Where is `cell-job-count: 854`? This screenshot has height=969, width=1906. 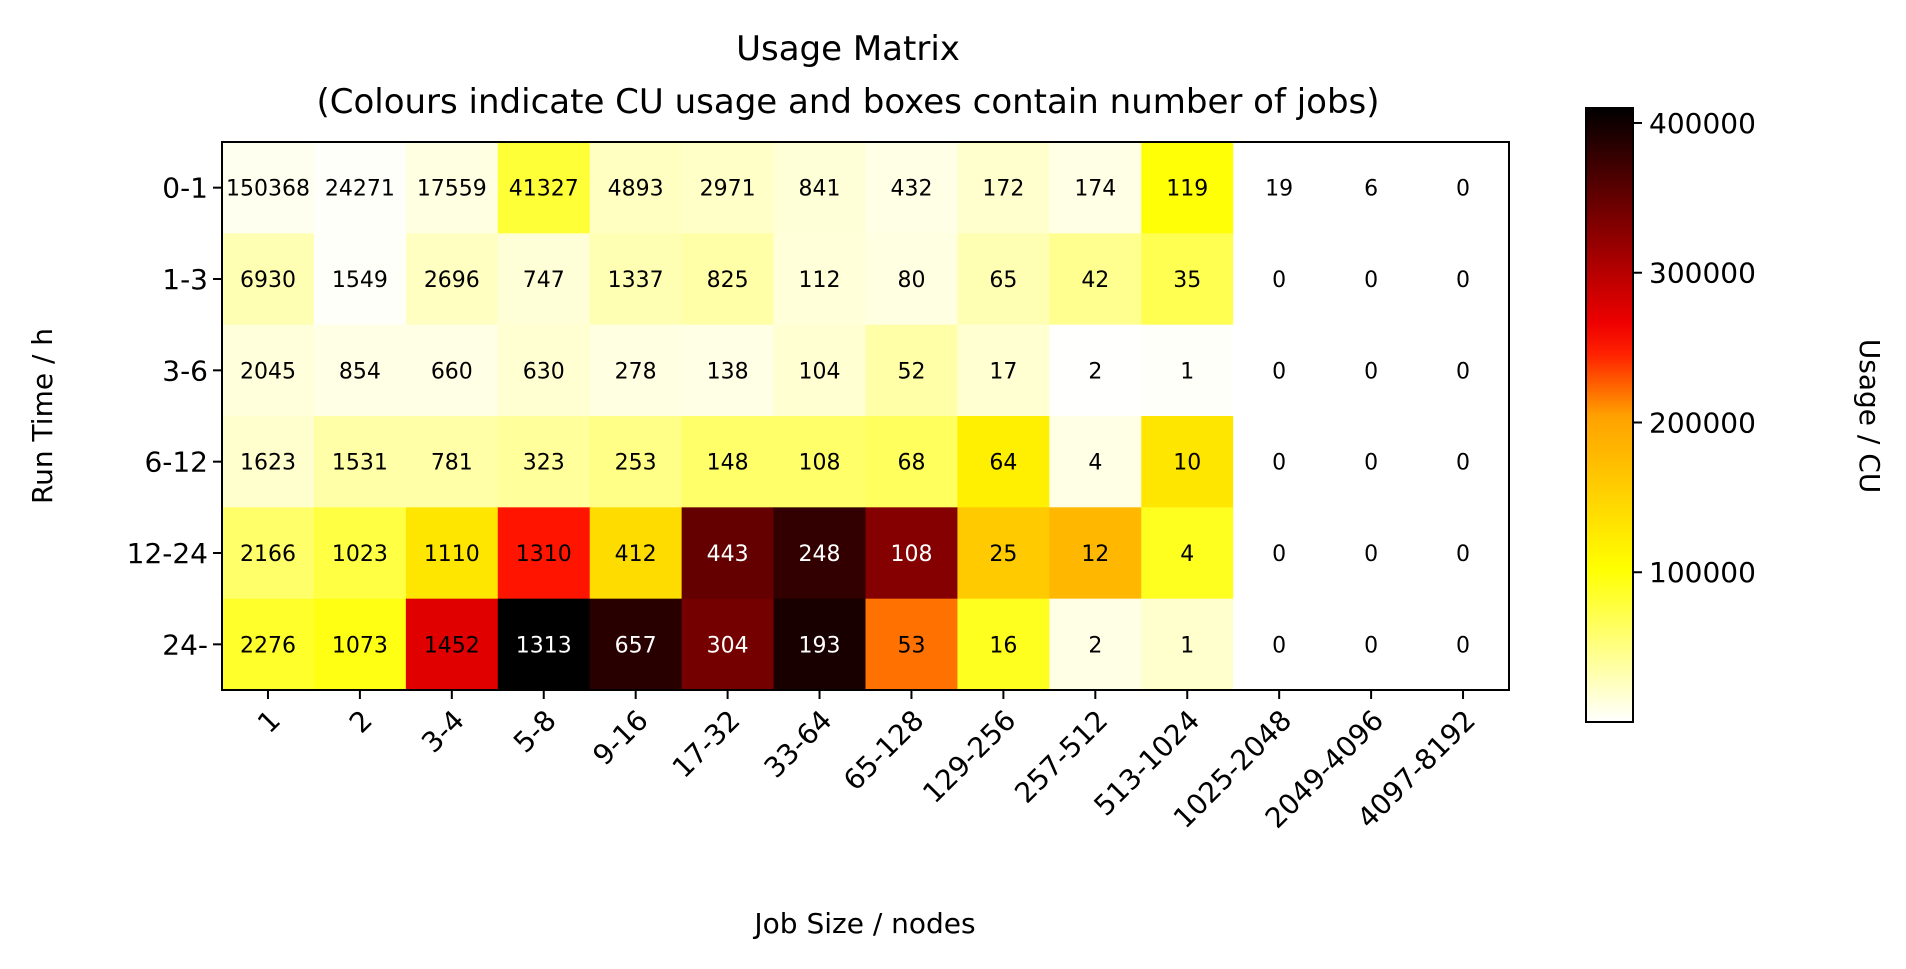
cell-job-count: 854 is located at coordinates (360, 371).